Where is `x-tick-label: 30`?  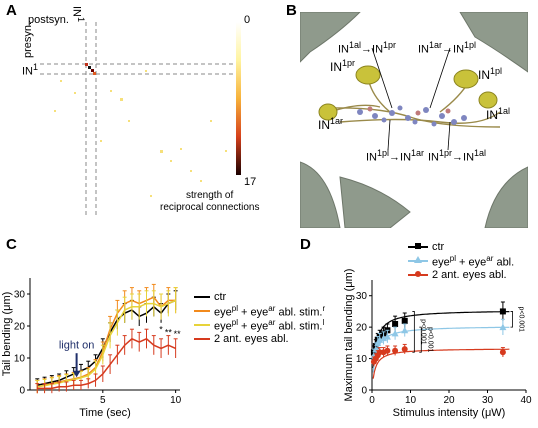
x-tick-label: 30 is located at coordinates (488, 400).